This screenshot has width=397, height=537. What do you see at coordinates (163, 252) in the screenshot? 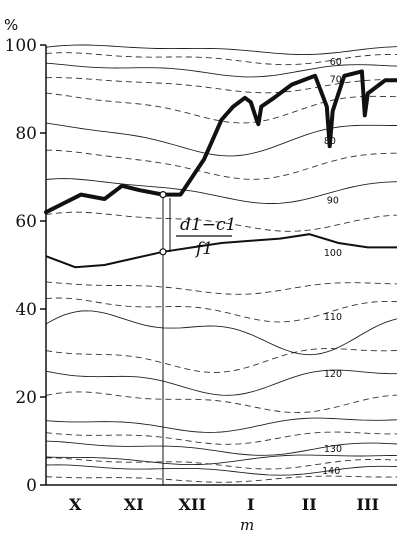
I see `marker-point-mid` at bounding box center [163, 252].